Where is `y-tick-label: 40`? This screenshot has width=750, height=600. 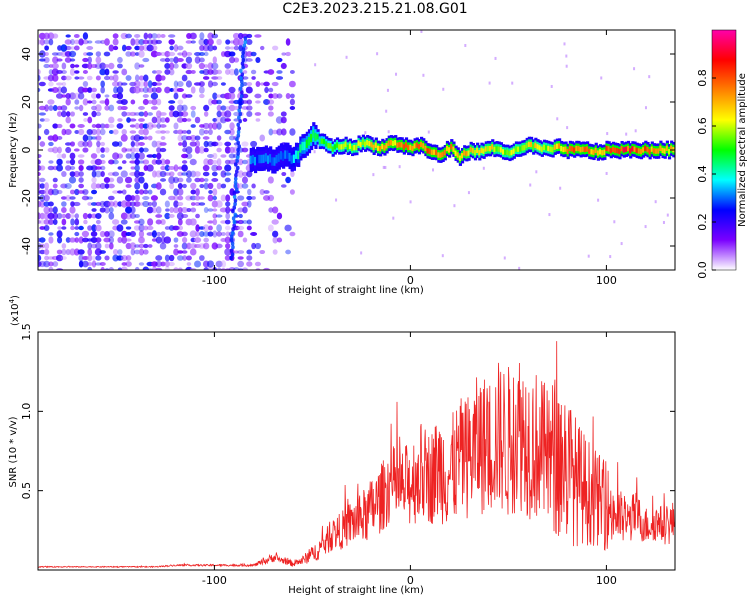 y-tick-label: 40 is located at coordinates (26, 54).